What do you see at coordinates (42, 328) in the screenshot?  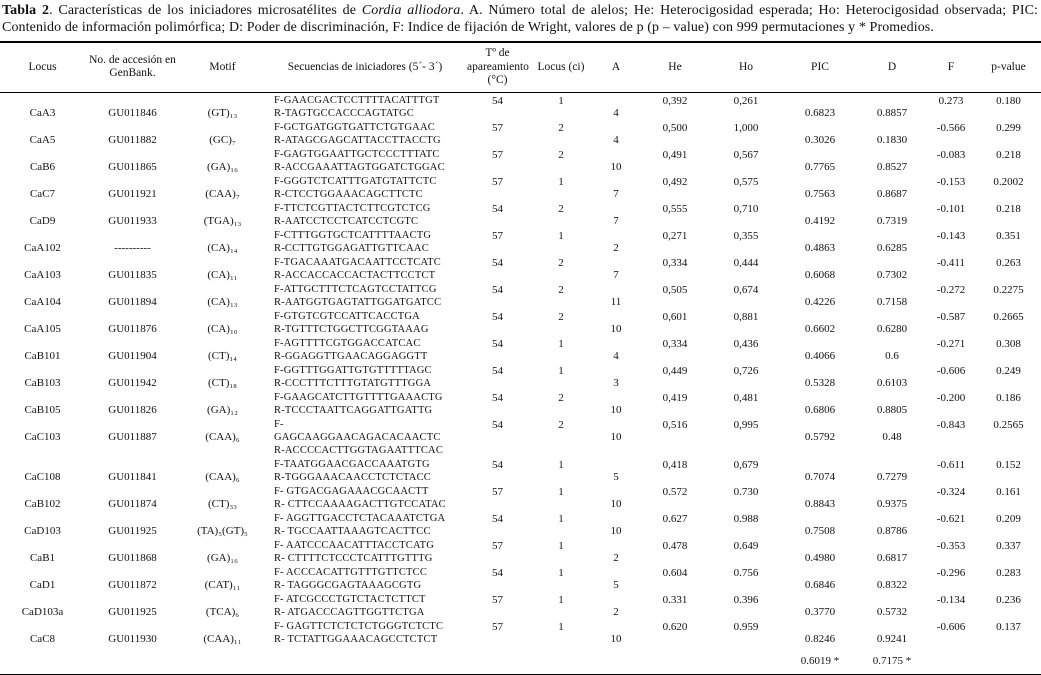 I see `locus-cell: CaA105` at bounding box center [42, 328].